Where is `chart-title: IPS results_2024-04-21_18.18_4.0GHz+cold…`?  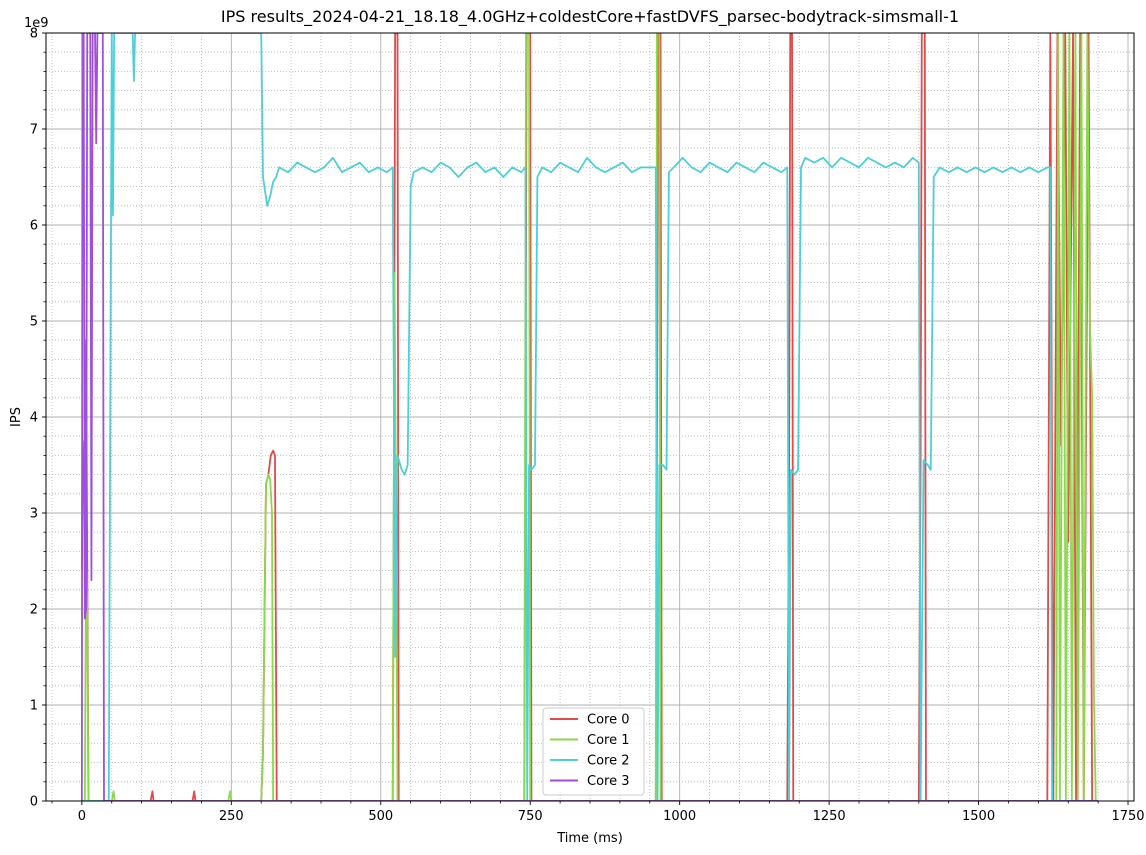 chart-title: IPS results_2024-04-21_18.18_4.0GHz+cold… is located at coordinates (590, 17).